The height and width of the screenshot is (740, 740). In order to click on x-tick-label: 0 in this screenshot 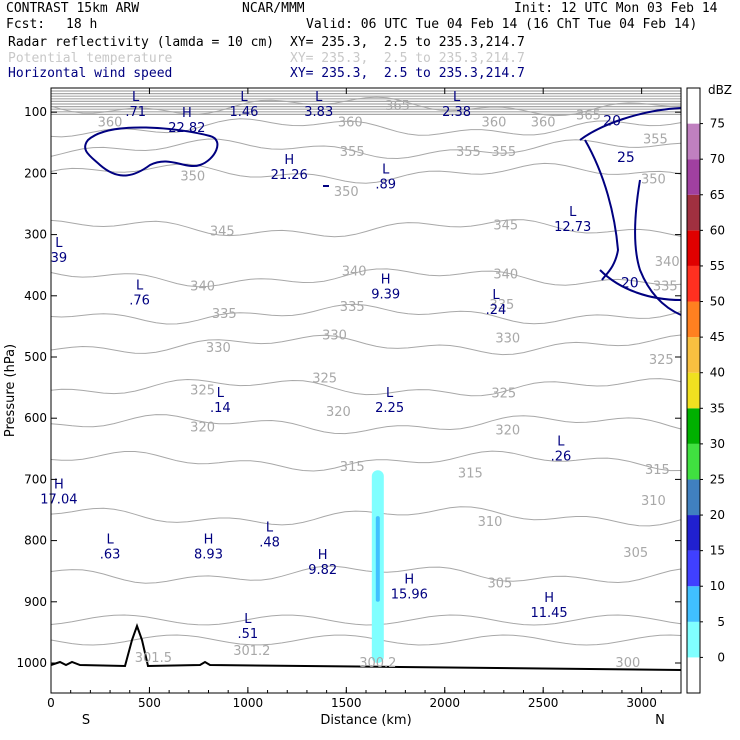, I will do `click(51, 703)`.